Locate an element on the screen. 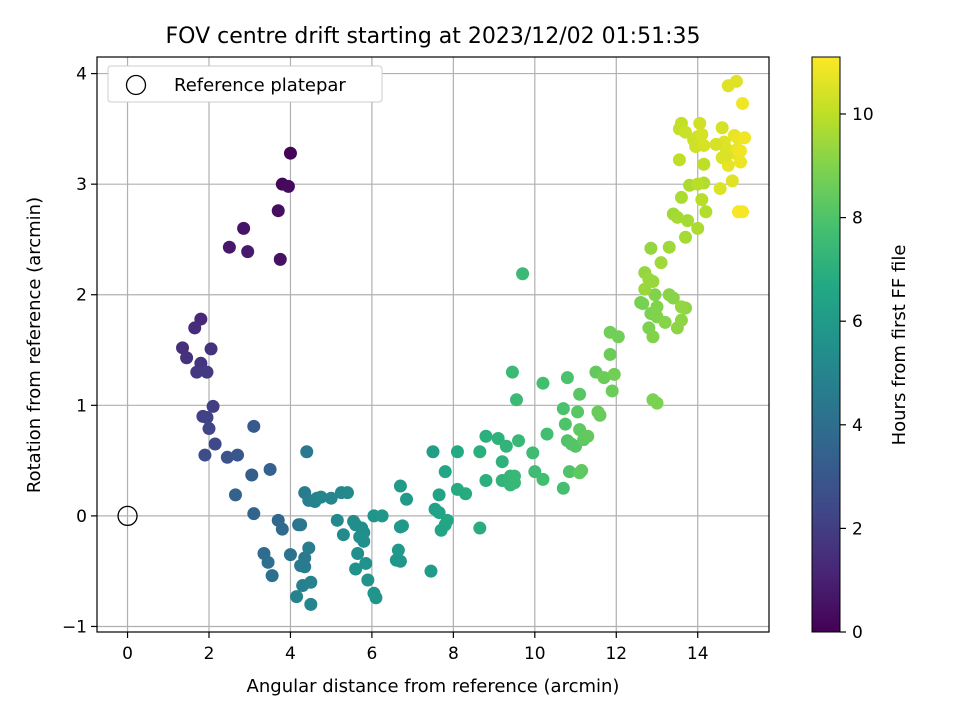  y-tick-label: 3 is located at coordinates (81, 185).